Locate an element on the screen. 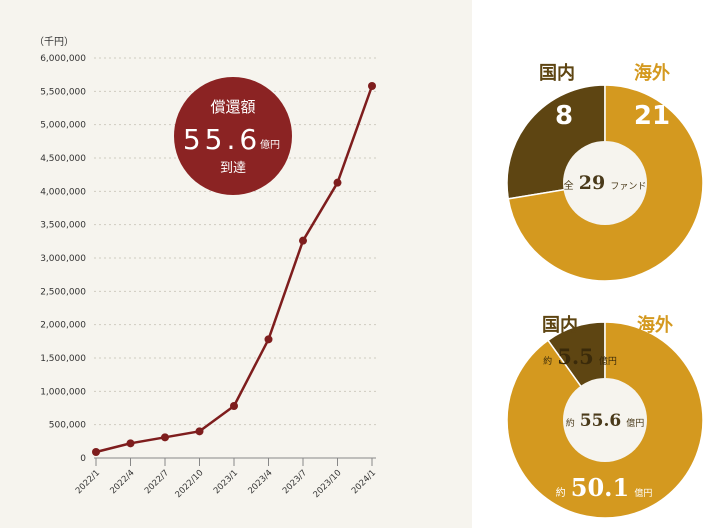 This screenshot has height=532, width=707. amount-donut: 国内 海外 約 5.5 億円 約 55.6 億円 約 50.1 億円 is located at coordinates (605, 416).